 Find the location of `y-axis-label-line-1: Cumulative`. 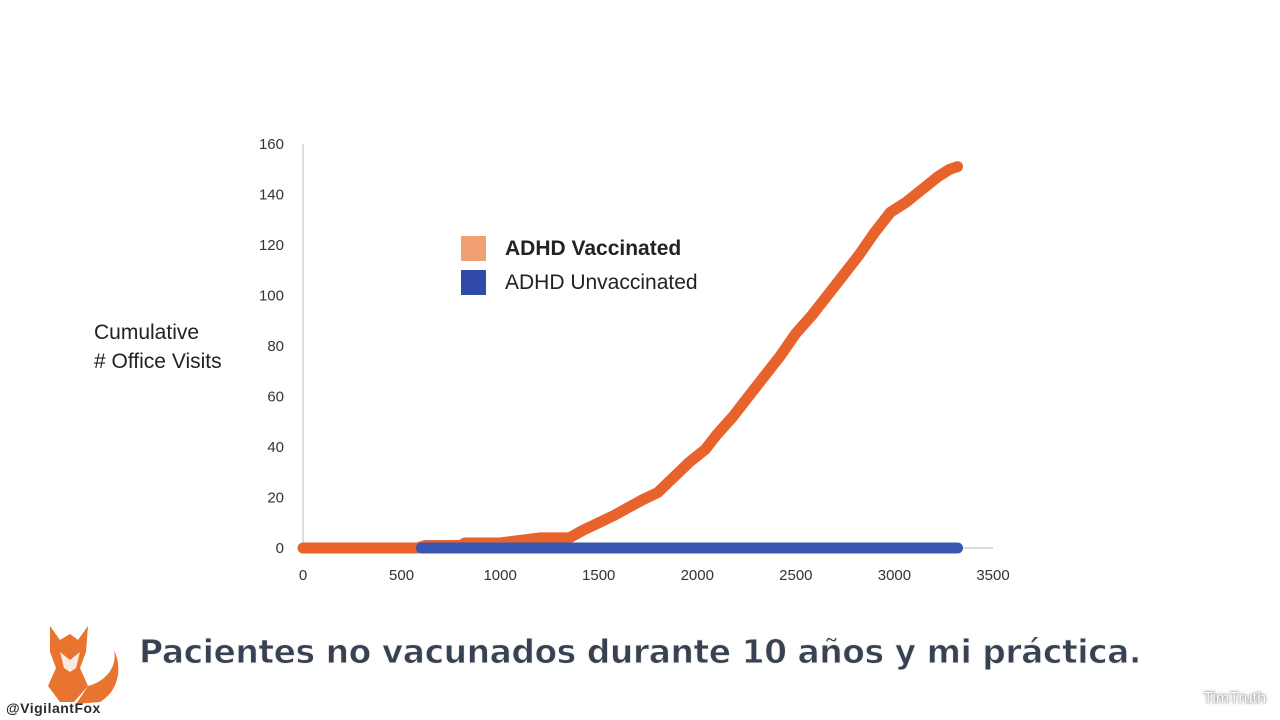

y-axis-label-line-1: Cumulative is located at coordinates (147, 332).